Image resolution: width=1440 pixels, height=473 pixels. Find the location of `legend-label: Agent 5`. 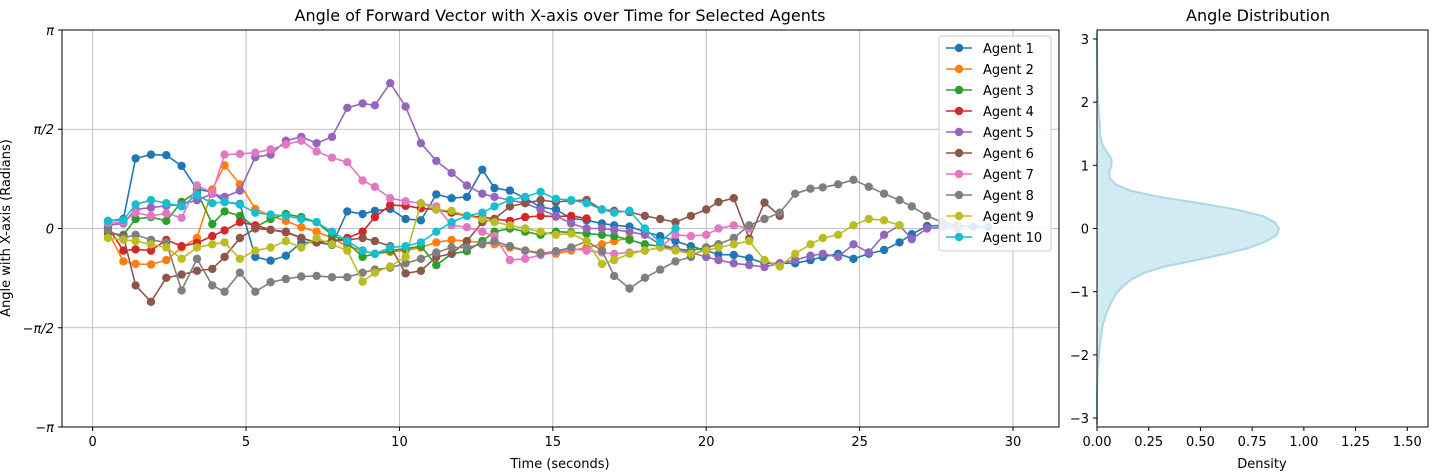

legend-label: Agent 5 is located at coordinates (1008, 133).